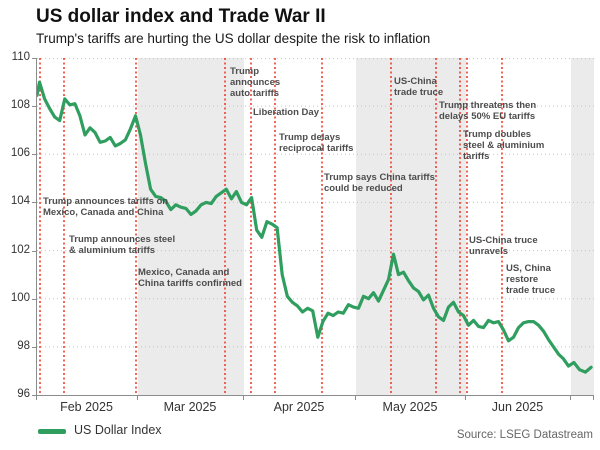  Describe the element at coordinates (190, 407) in the screenshot. I see `x-axis-label: Mar 2025` at that location.